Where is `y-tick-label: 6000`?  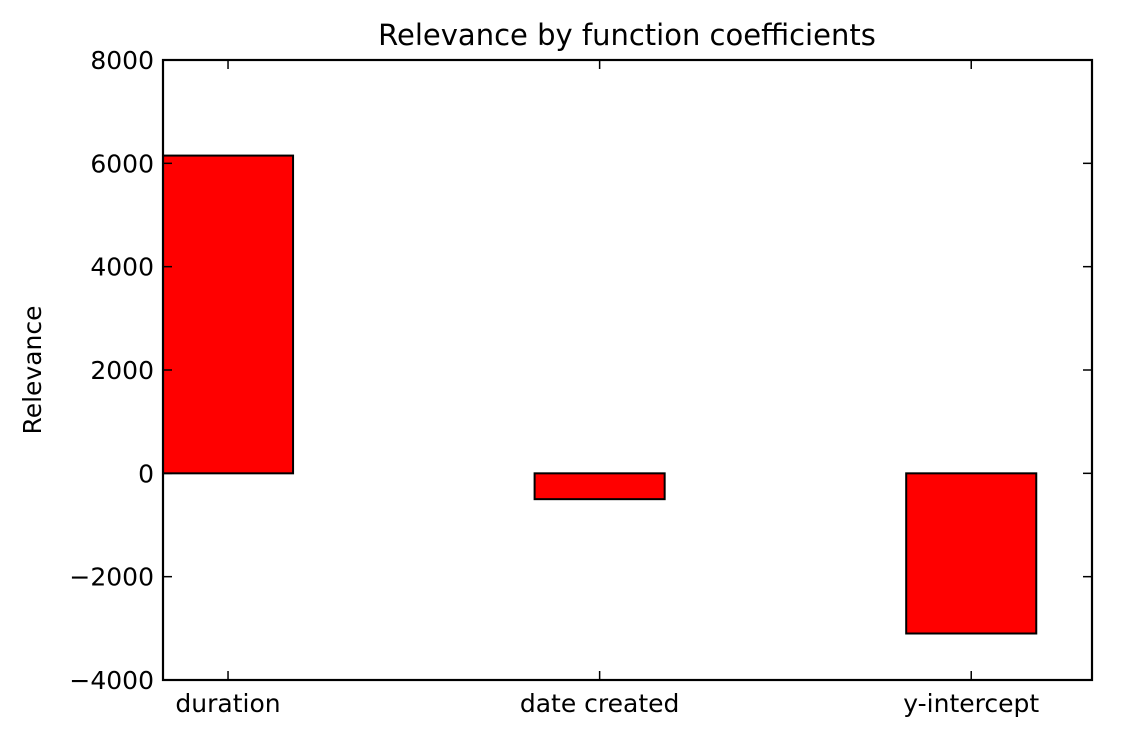
y-tick-label: 6000 is located at coordinates (122, 163).